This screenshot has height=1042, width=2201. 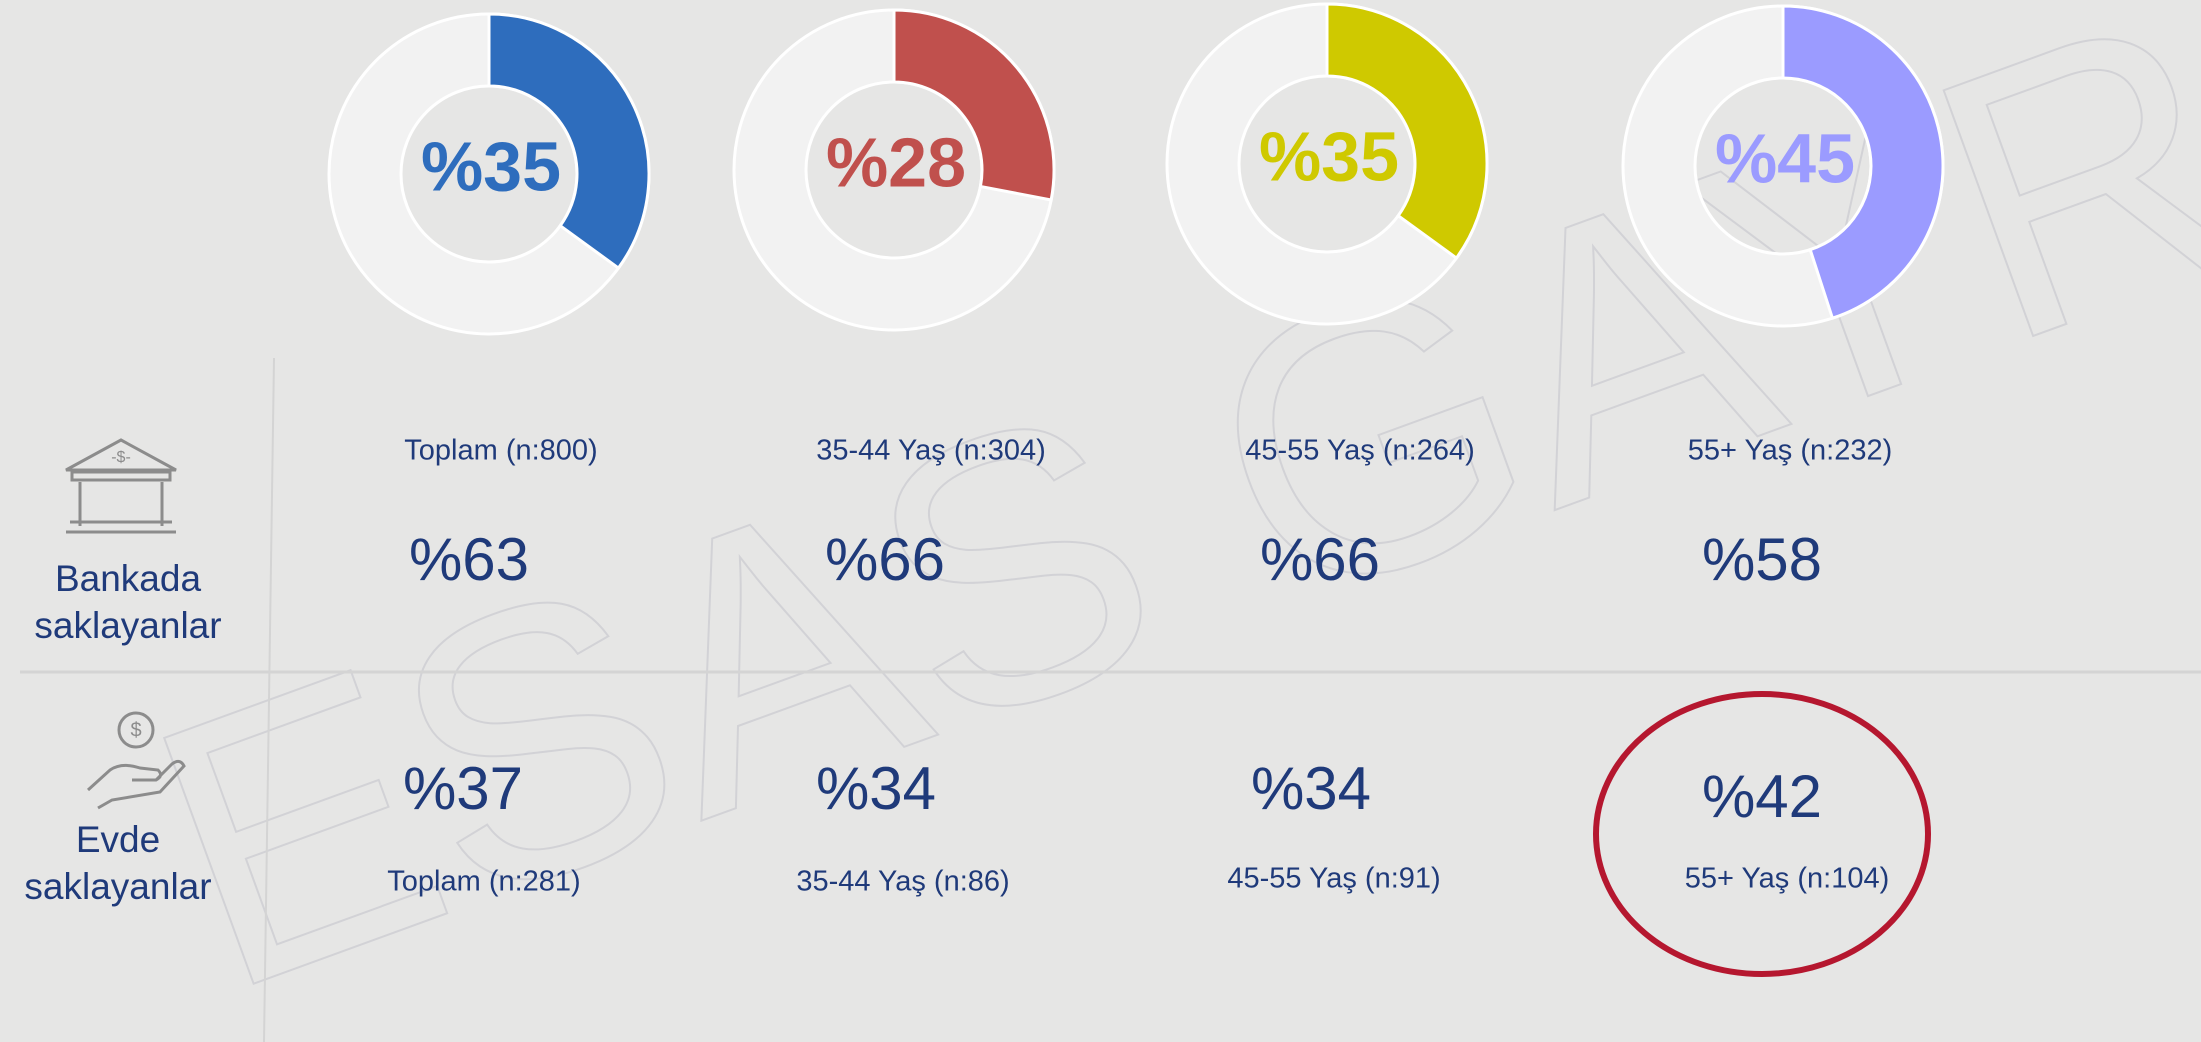 What do you see at coordinates (896, 162) in the screenshot?
I see `donut-label: %28` at bounding box center [896, 162].